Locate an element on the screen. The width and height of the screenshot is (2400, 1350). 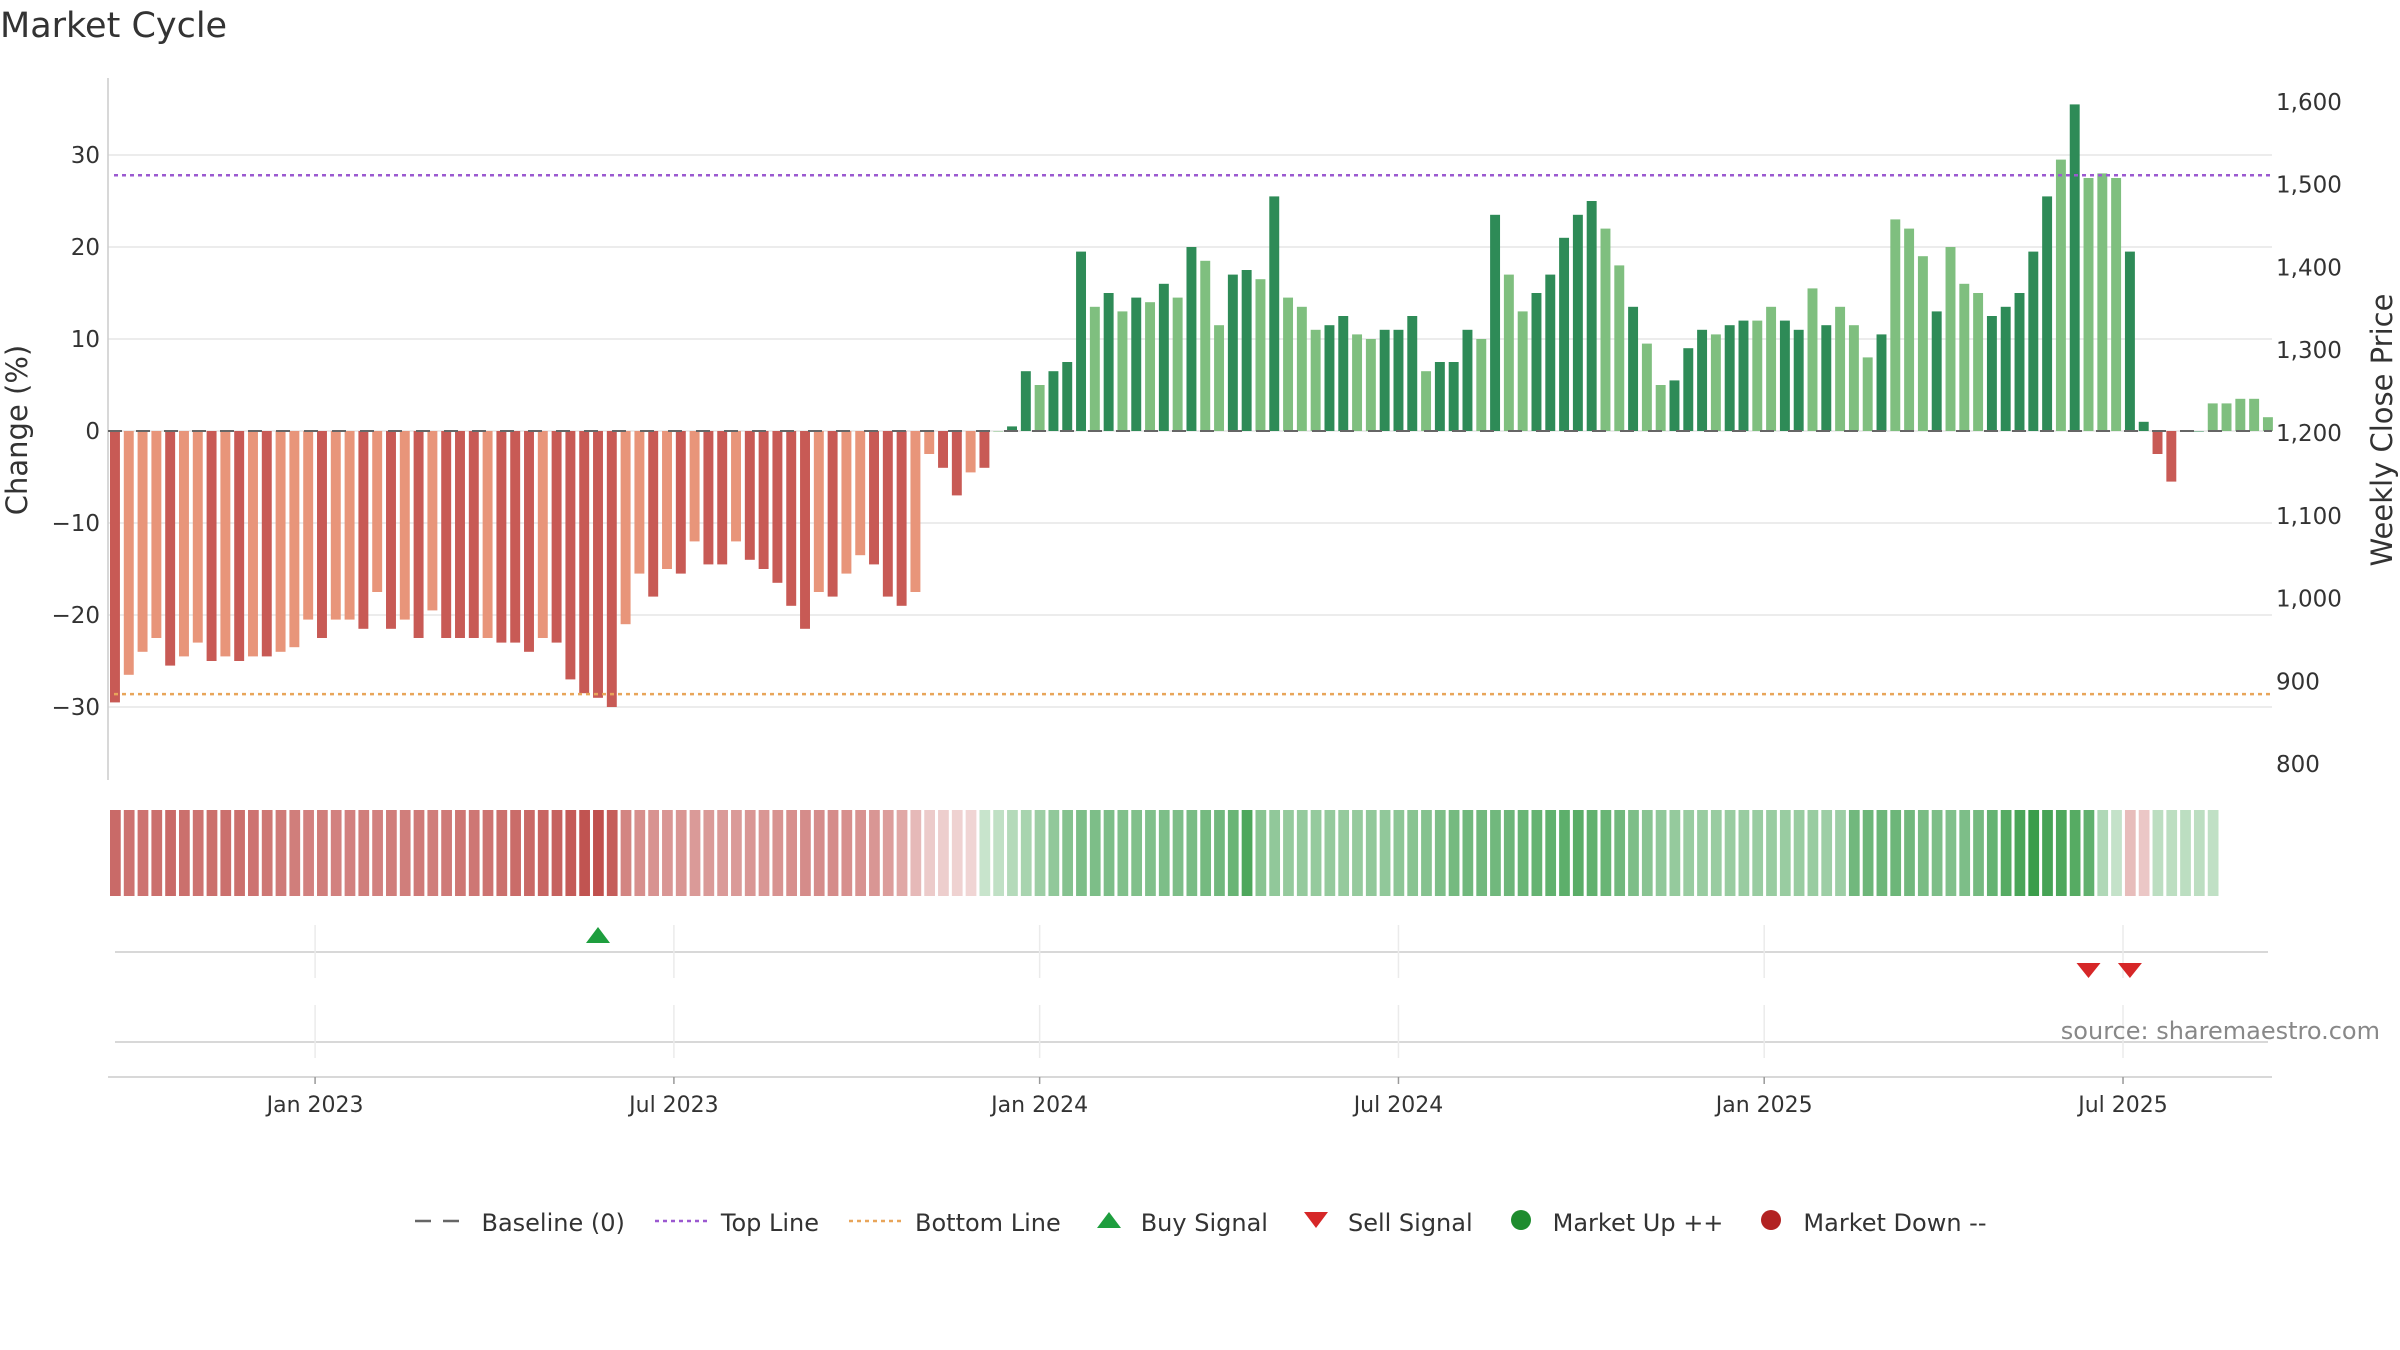
y-left-tick-label: 20 is located at coordinates (85, 248).